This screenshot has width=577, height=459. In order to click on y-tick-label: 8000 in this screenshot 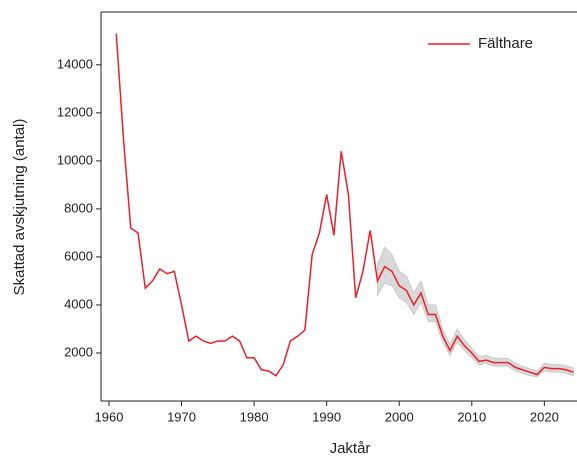, I will do `click(78, 207)`.